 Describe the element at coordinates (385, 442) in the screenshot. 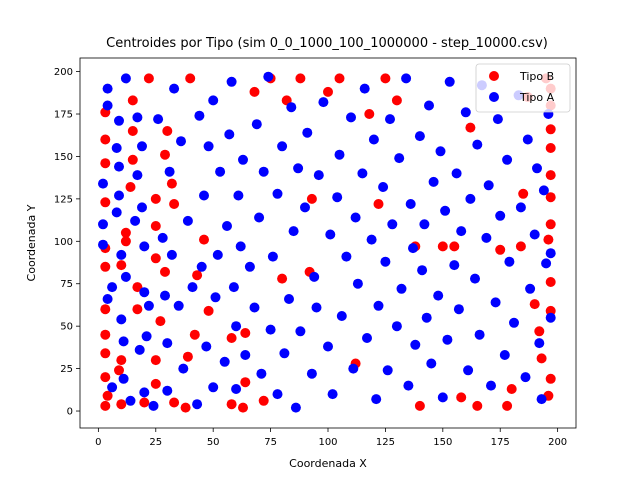

I see `x-tick-label: 125` at that location.